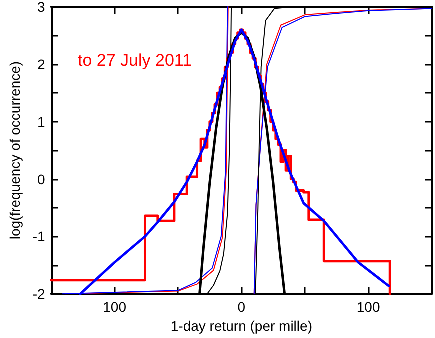  Describe the element at coordinates (42, 122) in the screenshot. I see `y-tick-label: 1` at that location.